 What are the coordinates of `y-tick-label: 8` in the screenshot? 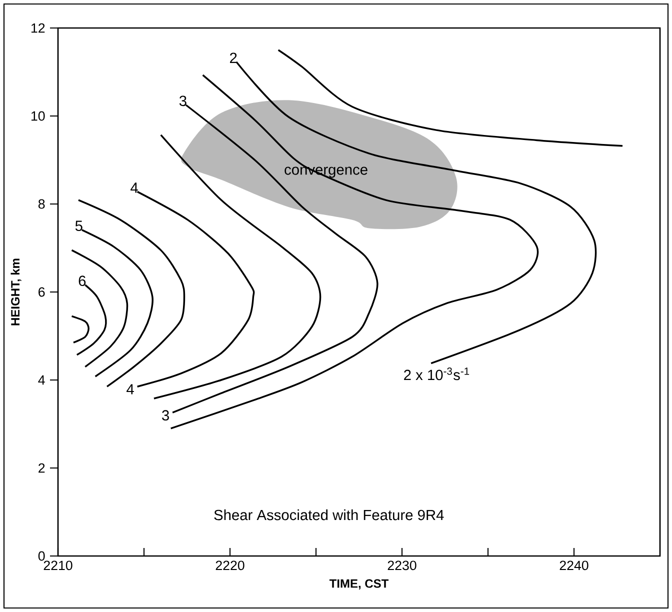 It's located at (41, 204).